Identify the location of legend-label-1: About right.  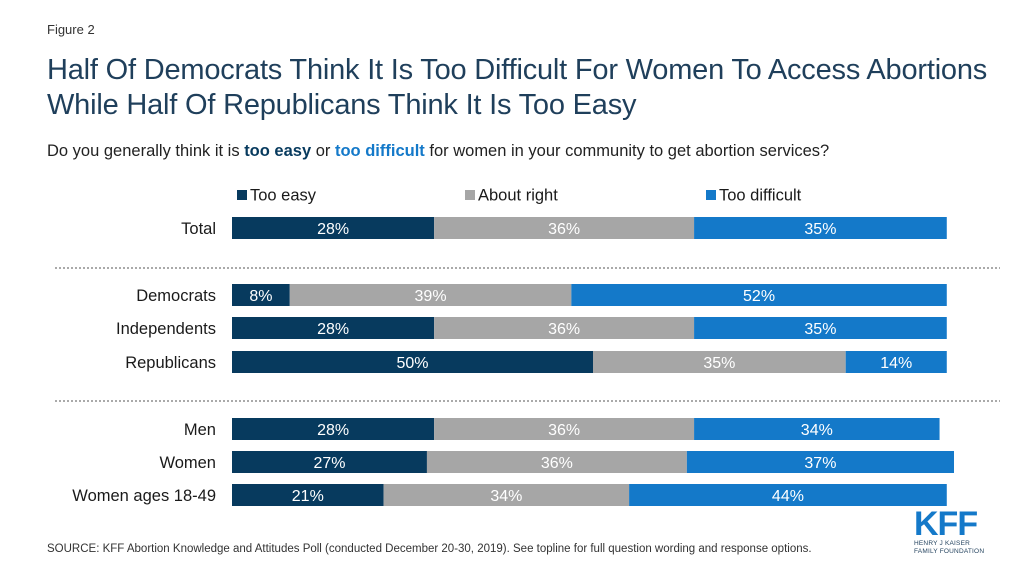
(518, 196).